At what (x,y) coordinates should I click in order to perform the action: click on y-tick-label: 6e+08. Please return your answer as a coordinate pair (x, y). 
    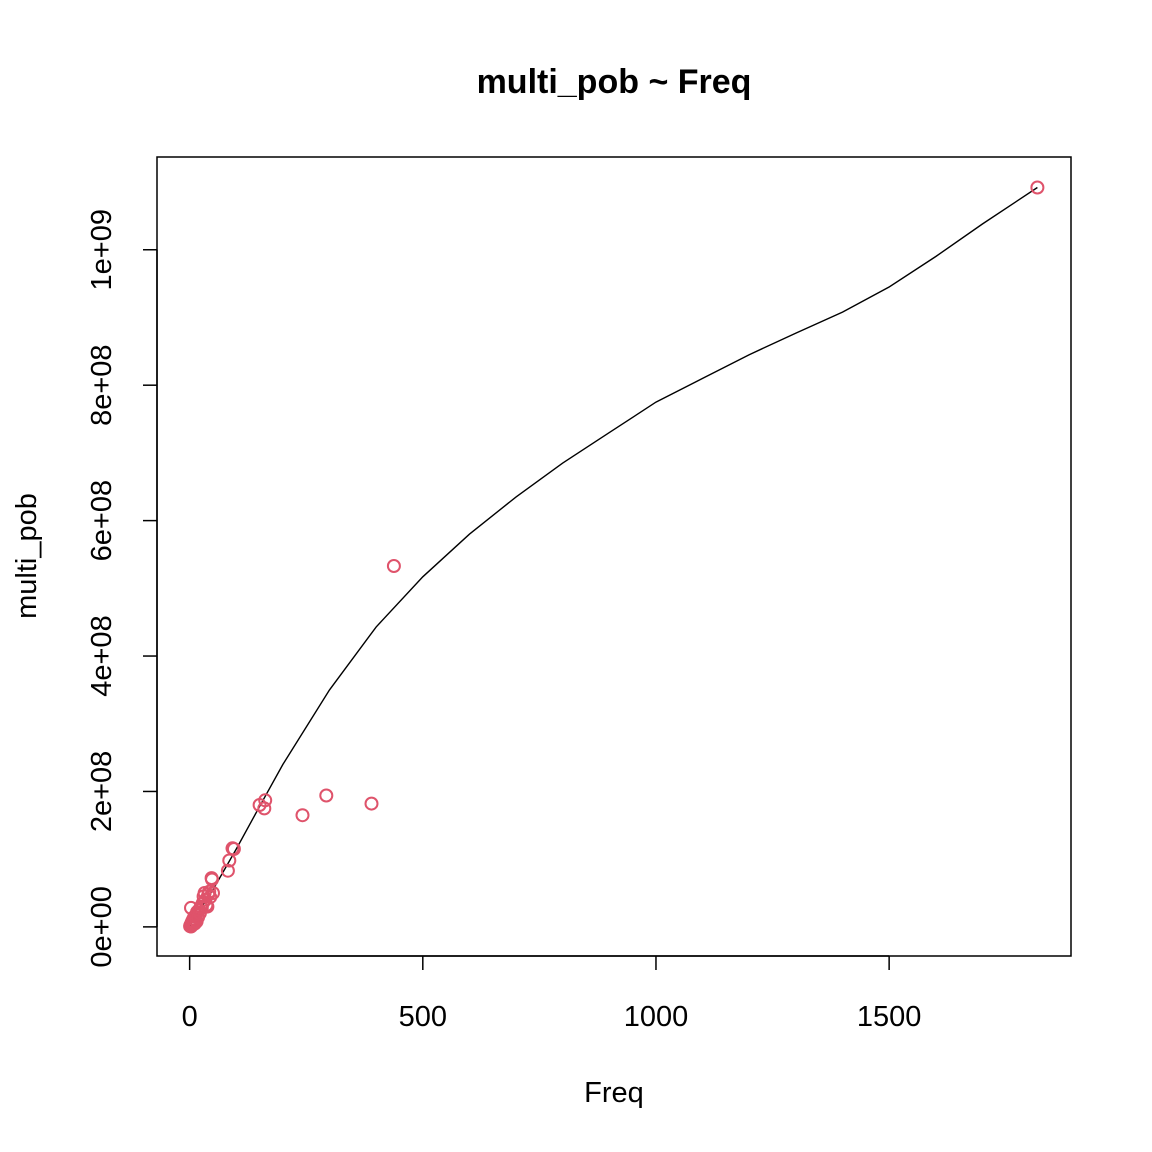
    Looking at the image, I should click on (102, 520).